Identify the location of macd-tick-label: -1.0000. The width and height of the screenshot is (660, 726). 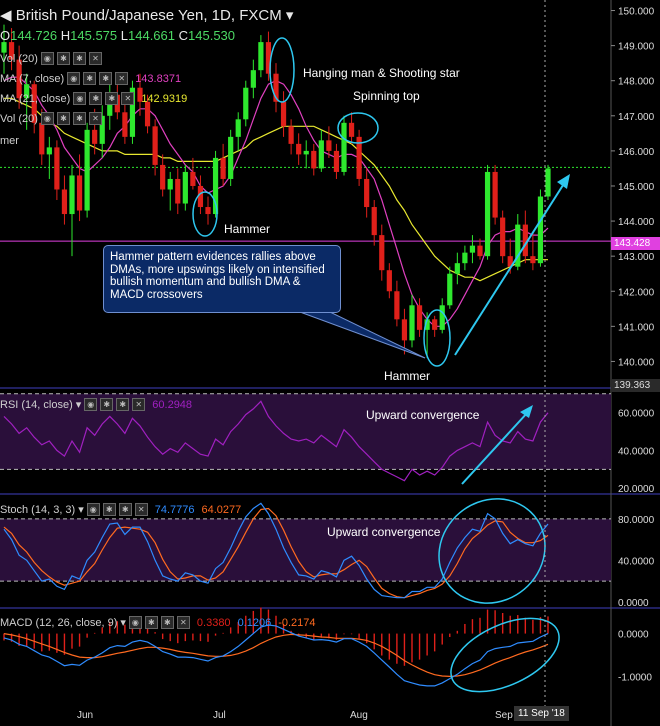
(635, 677).